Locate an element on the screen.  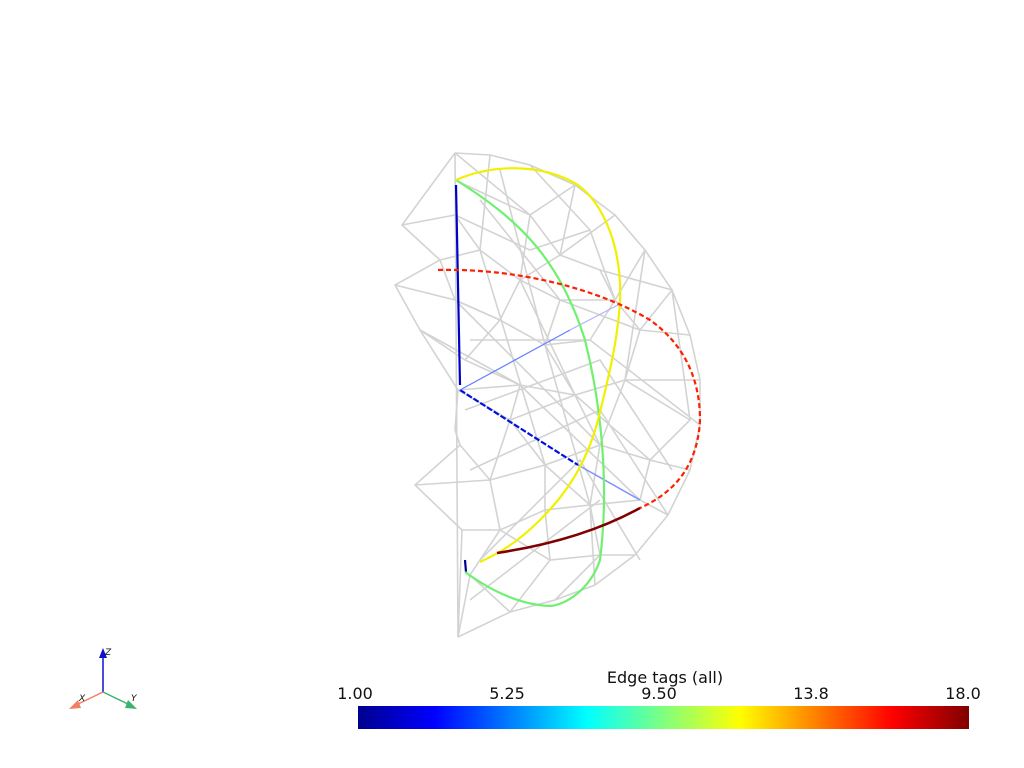
colorbar-tick-label: 18.0 is located at coordinates (963, 693).